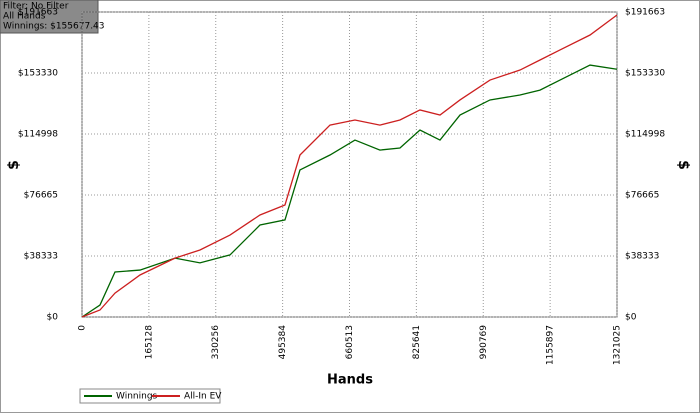 Image resolution: width=700 pixels, height=413 pixels. I want to click on x-tick-label: 495384, so click(283, 342).